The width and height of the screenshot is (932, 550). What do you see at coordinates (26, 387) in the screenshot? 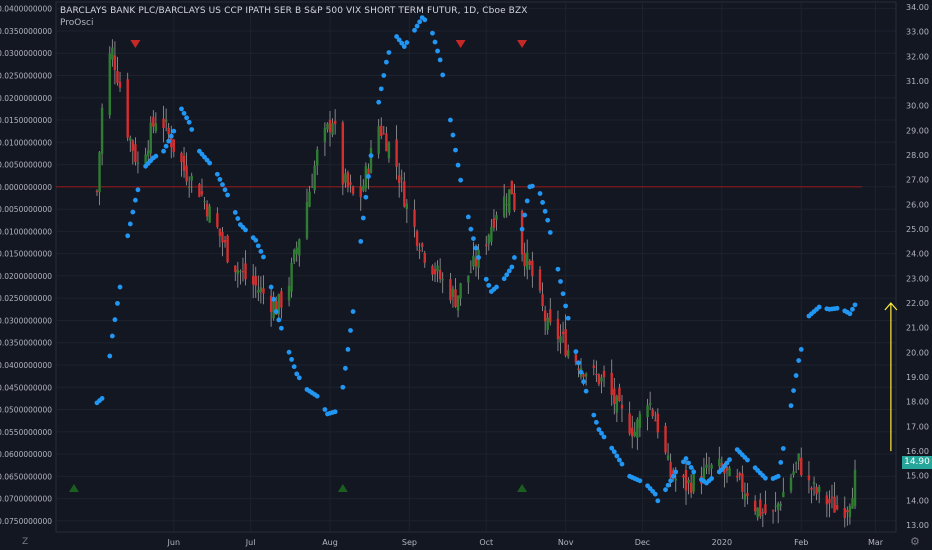
I see `left-tick-label: -0.0450000000` at bounding box center [26, 387].